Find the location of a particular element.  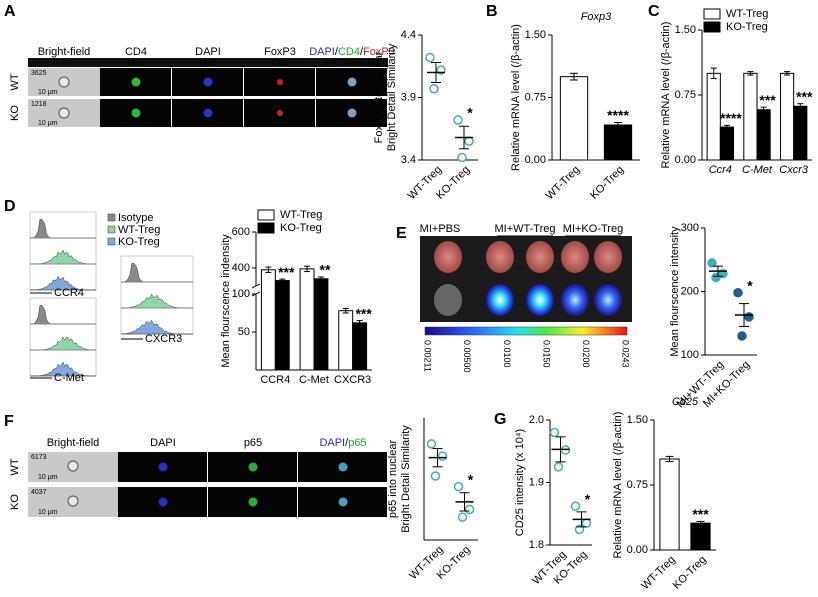

heart-signal is located at coordinates (540, 300).